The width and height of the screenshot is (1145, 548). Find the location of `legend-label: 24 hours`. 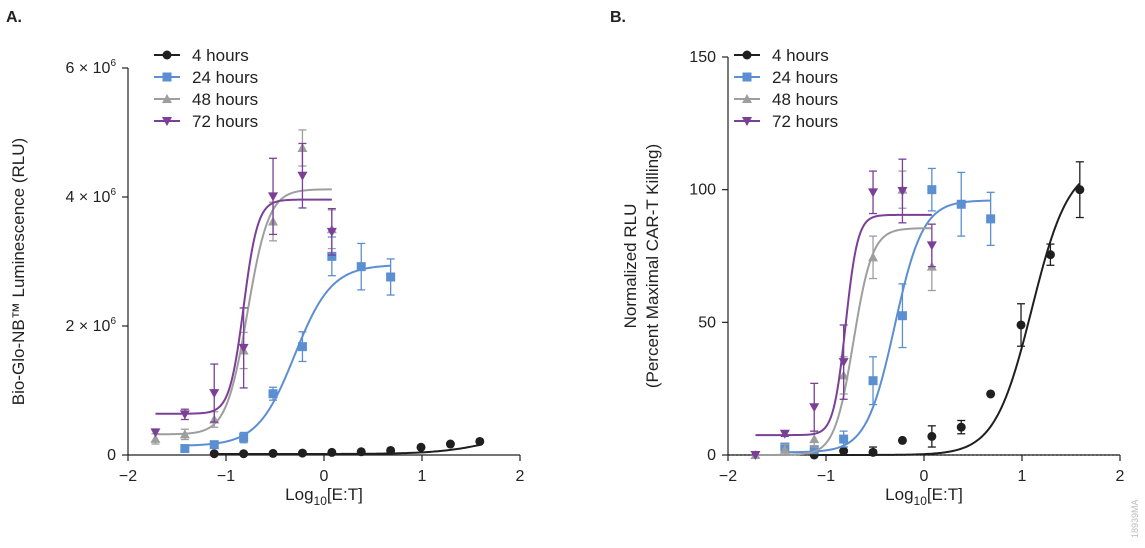

legend-label: 24 hours is located at coordinates (805, 77).